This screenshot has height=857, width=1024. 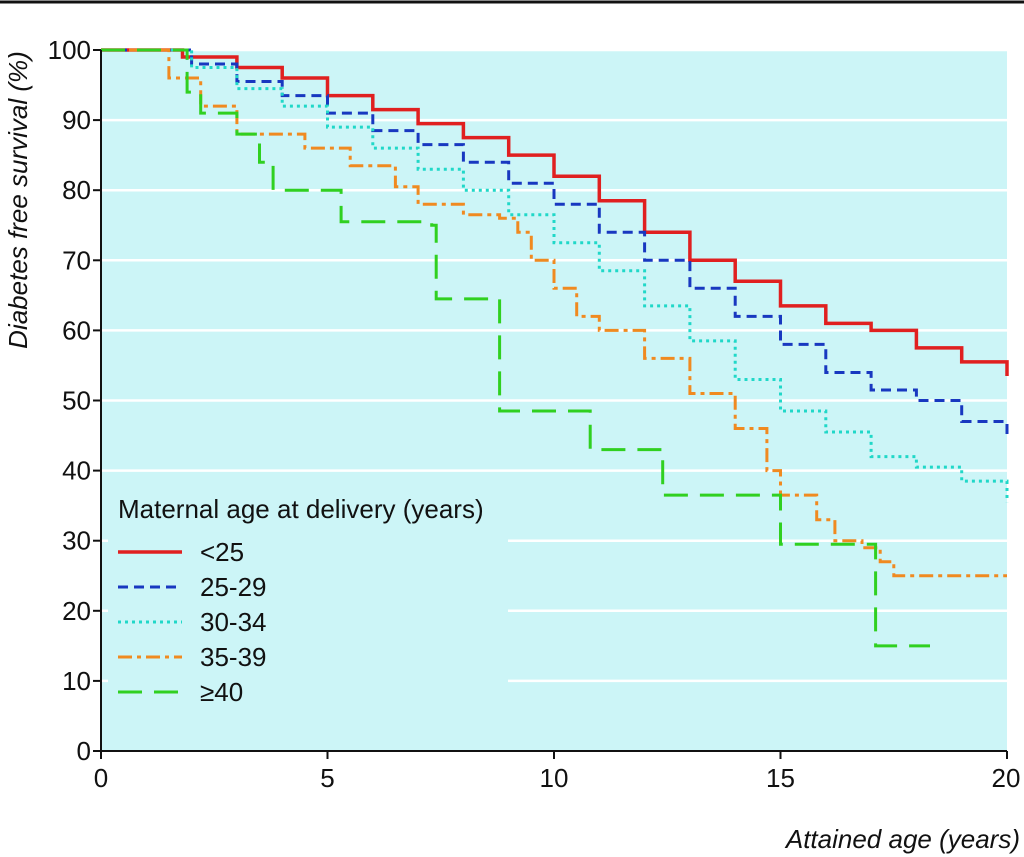 What do you see at coordinates (554, 778) in the screenshot?
I see `x-tick-label: 10` at bounding box center [554, 778].